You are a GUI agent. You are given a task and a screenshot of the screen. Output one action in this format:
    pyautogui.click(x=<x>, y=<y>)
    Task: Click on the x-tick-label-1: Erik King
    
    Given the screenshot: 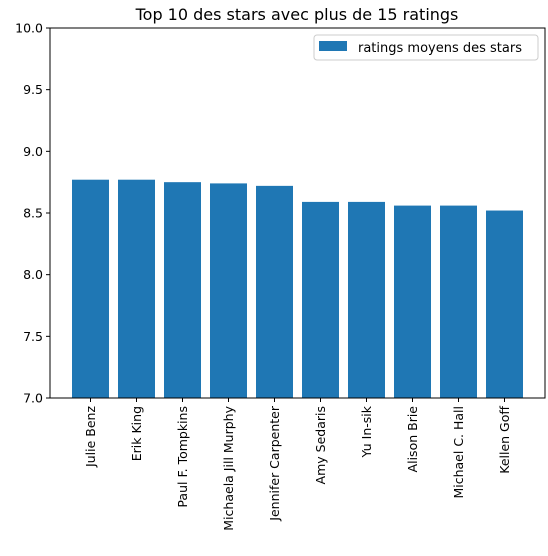 What is the action you would take?
    pyautogui.click(x=136, y=433)
    